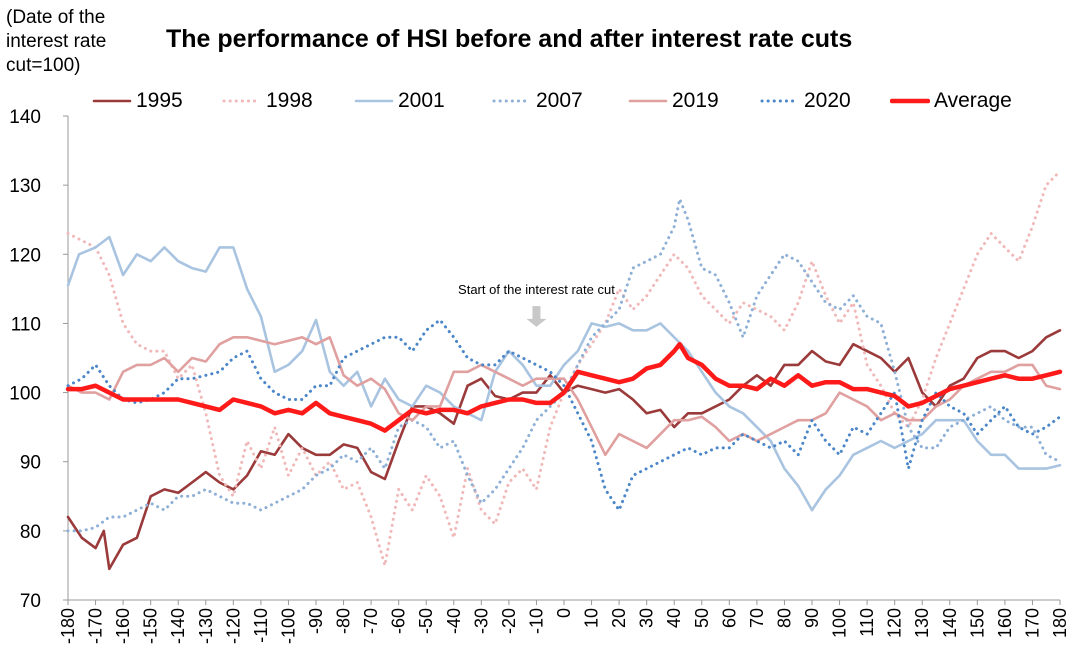  What do you see at coordinates (25, 117) in the screenshot?
I see `y-tick-label: 140` at bounding box center [25, 117].